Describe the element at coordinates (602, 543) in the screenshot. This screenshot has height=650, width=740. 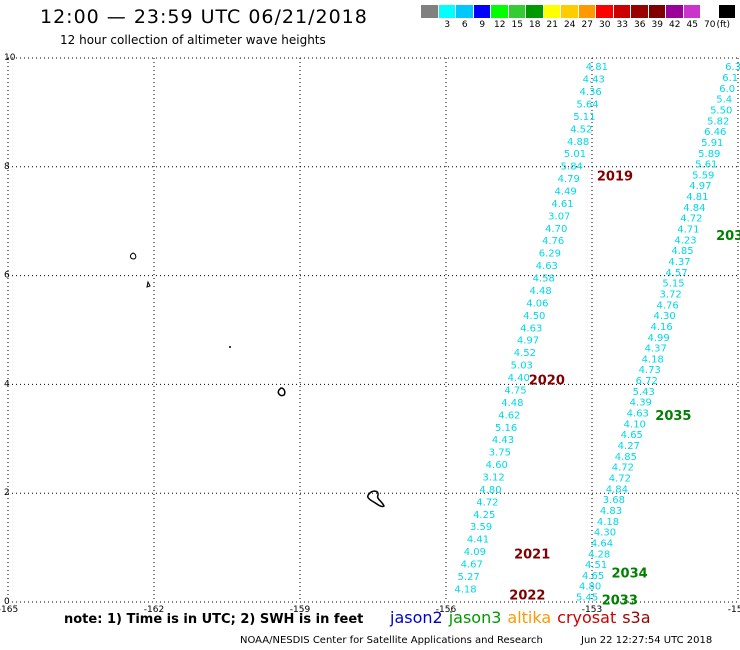
I see `swh-value: 4.64` at that location.